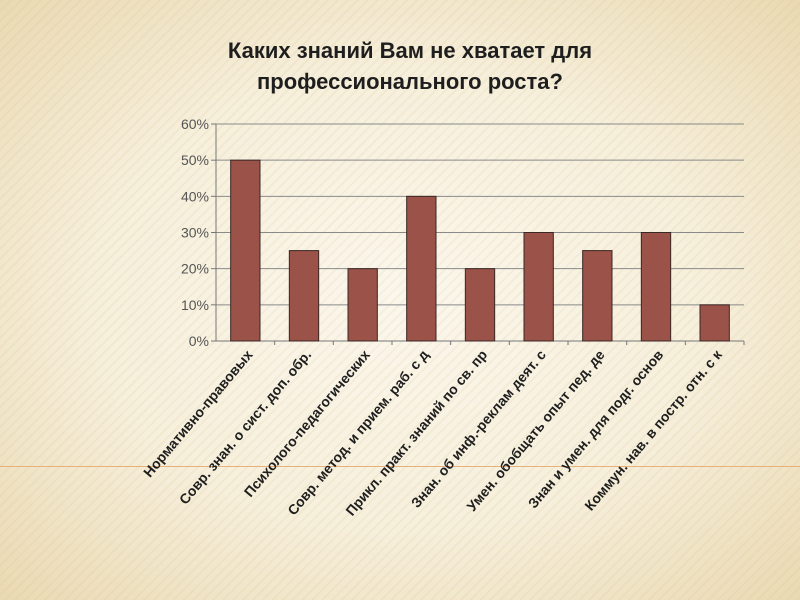 The width and height of the screenshot is (800, 600). I want to click on y-tick-label: 40%, so click(195, 196).